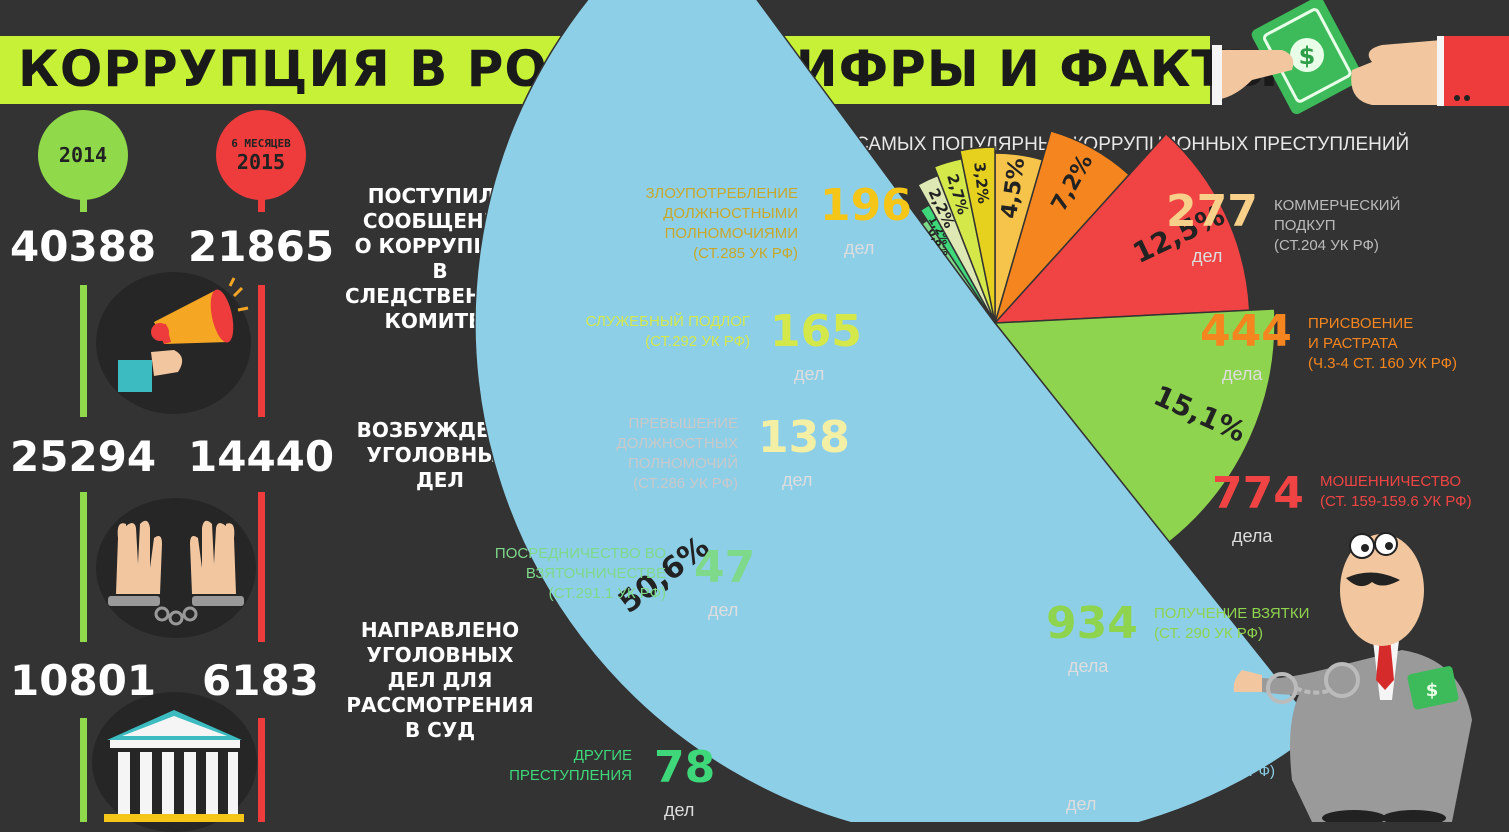  Describe the element at coordinates (981, 182) in the screenshot. I see `slice-percent-label: 3,2%` at that location.